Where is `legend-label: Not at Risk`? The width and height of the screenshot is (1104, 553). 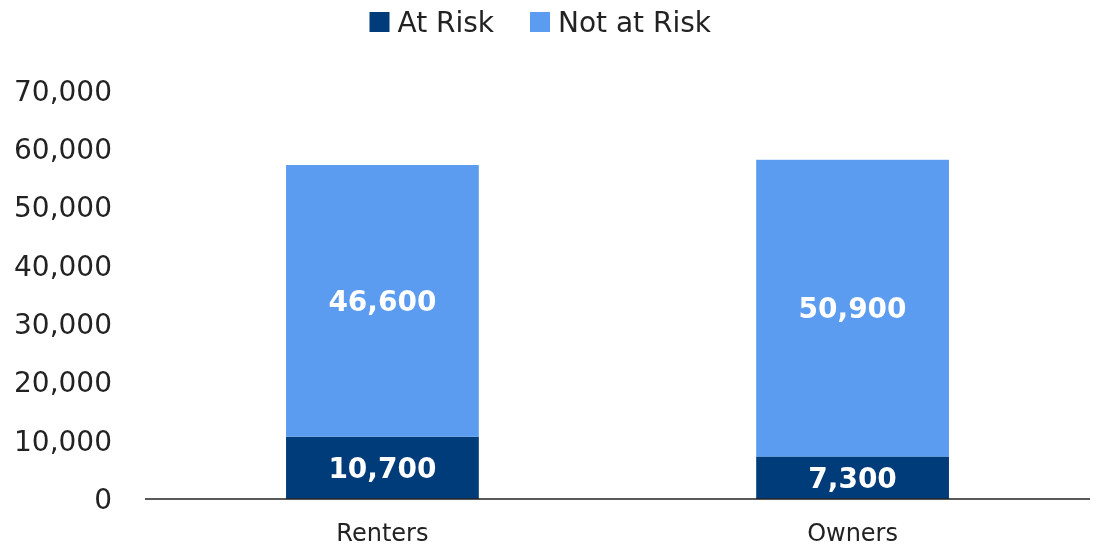
legend-label: Not at Risk is located at coordinates (635, 22).